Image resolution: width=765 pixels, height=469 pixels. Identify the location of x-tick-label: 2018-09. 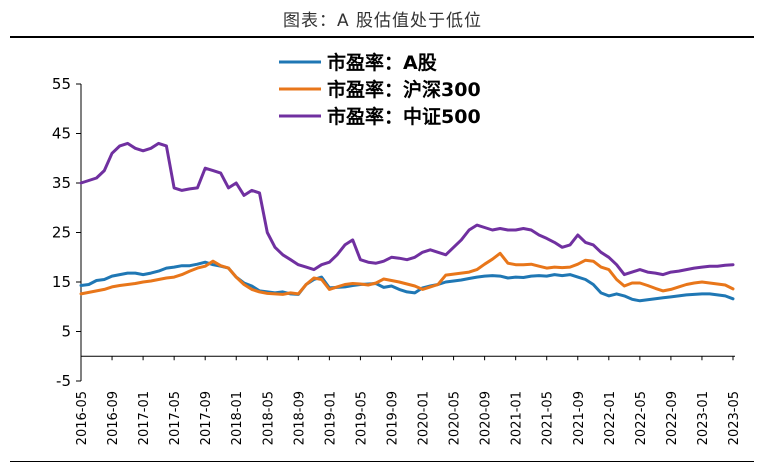
(299, 418).